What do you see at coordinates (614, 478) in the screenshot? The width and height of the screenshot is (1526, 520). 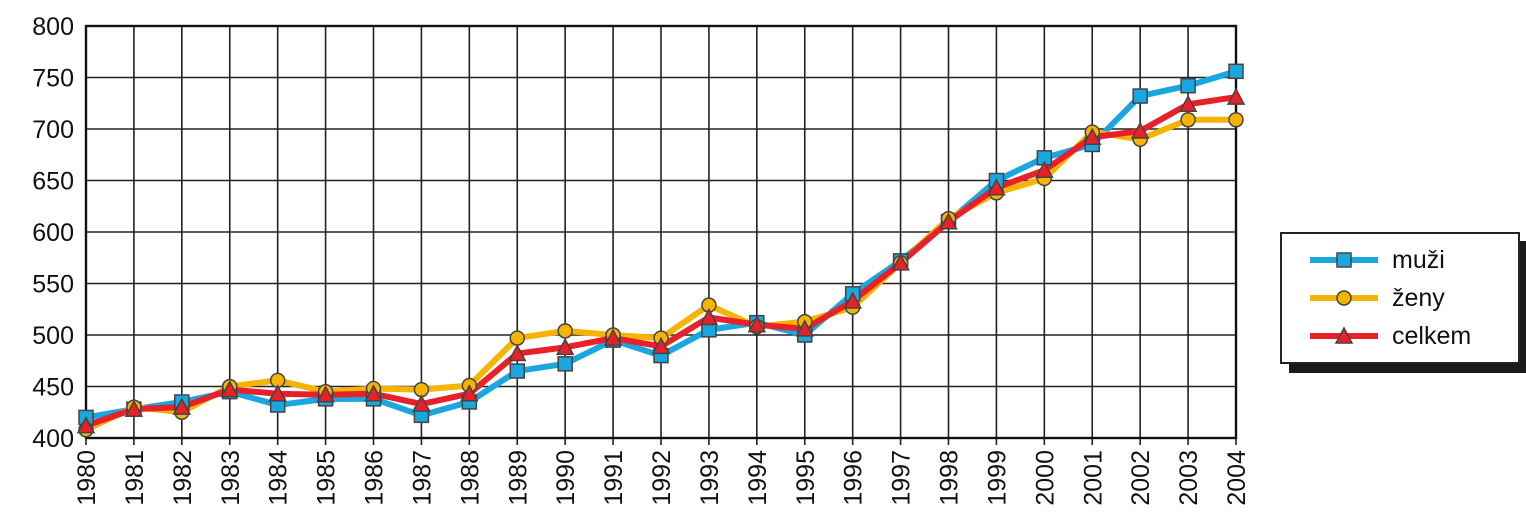 I see `x-tick-label: 1991` at bounding box center [614, 478].